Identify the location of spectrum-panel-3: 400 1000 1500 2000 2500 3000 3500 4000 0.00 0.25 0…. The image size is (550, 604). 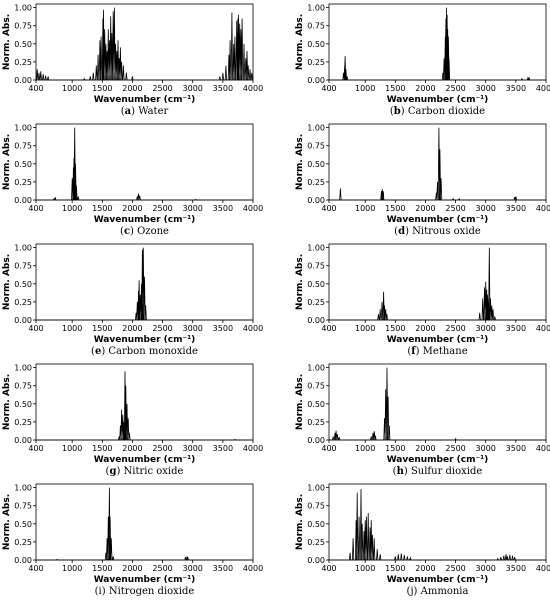
(132, 180).